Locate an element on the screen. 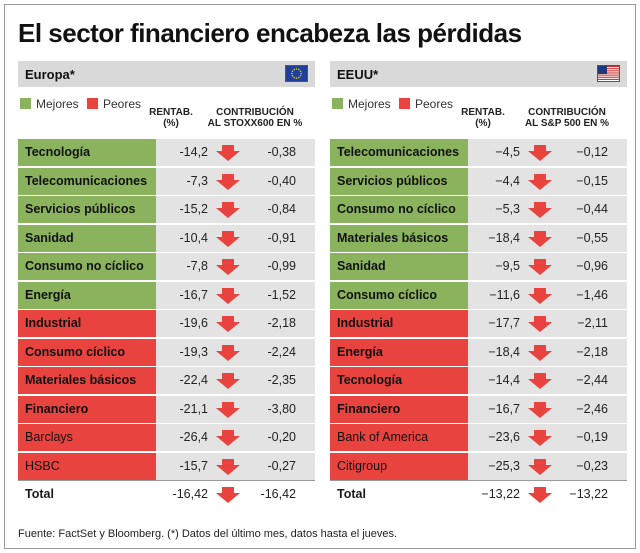 The image size is (640, 553). contrib-value: −0,96 is located at coordinates (592, 266).